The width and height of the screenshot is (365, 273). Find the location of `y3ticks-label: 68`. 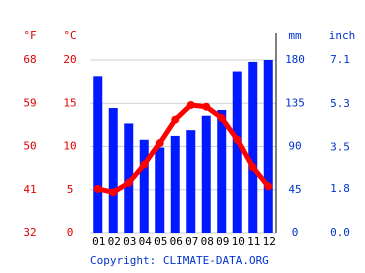

y3ticks-label: 68 is located at coordinates (29, 59).